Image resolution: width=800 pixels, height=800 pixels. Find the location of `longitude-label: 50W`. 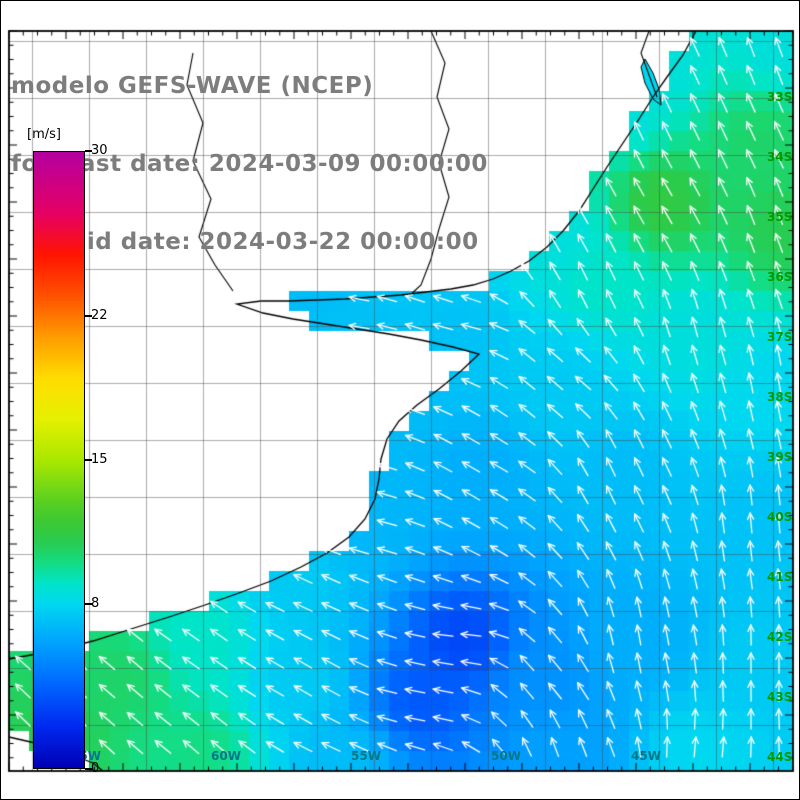

longitude-label: 50W is located at coordinates (506, 756).